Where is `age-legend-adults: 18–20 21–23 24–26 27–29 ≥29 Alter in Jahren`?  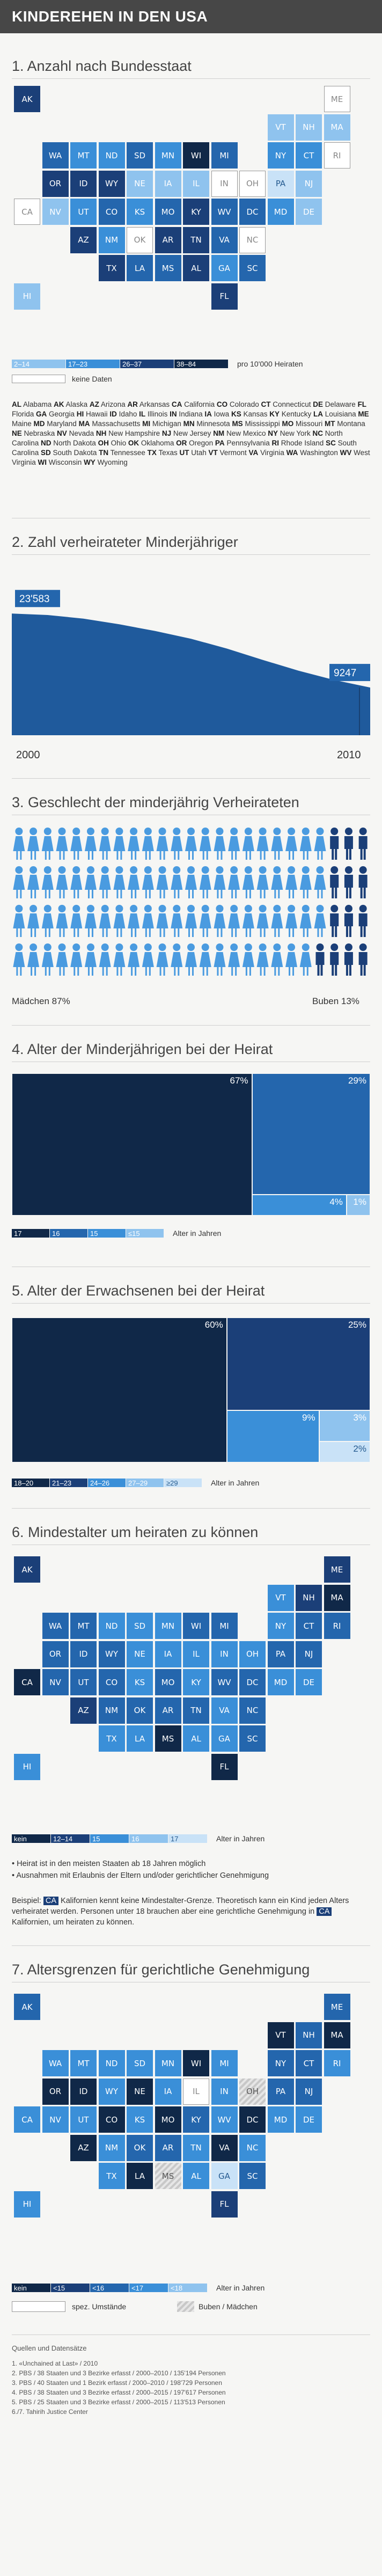 age-legend-adults: 18–20 21–23 24–26 27–29 ≥29 Alter in Jahren is located at coordinates (191, 1484).